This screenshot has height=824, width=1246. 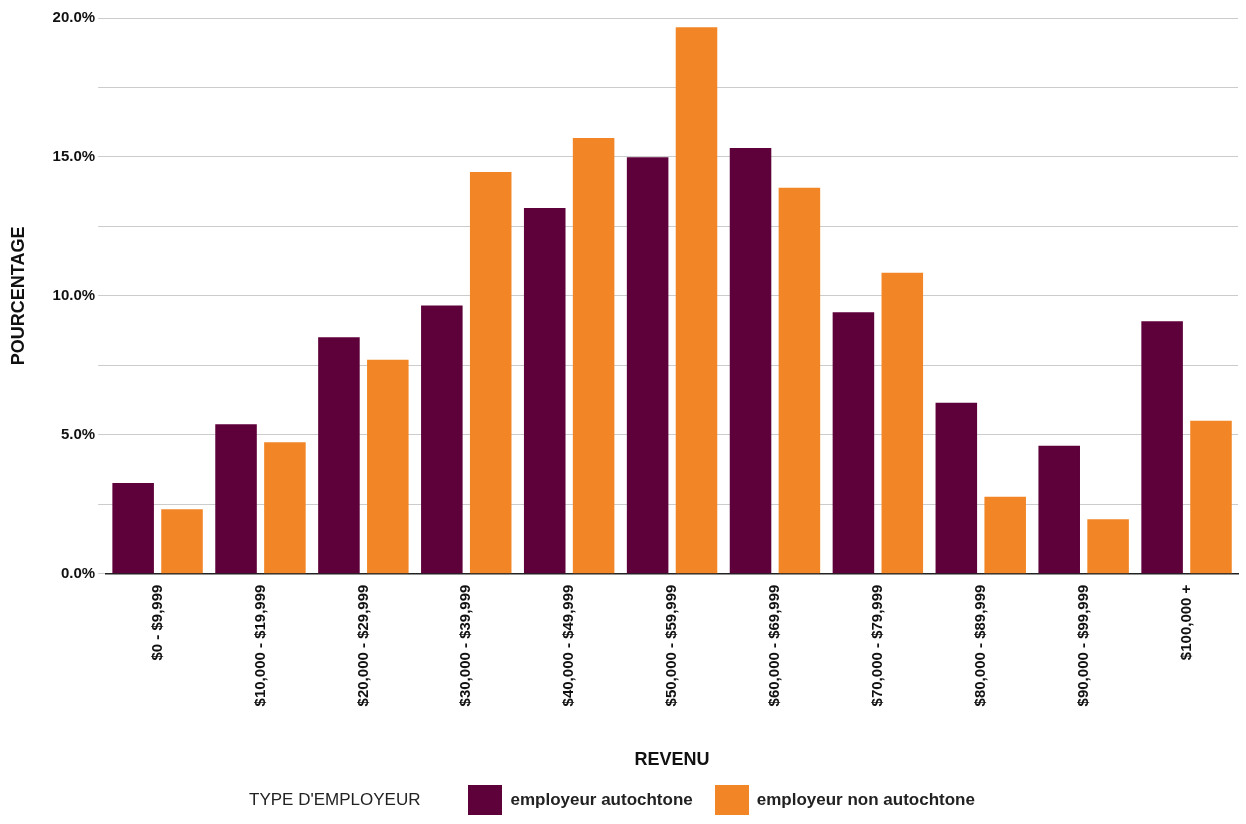 I want to click on x-tick-label: $70,000 - $79,999, so click(x=876, y=645).